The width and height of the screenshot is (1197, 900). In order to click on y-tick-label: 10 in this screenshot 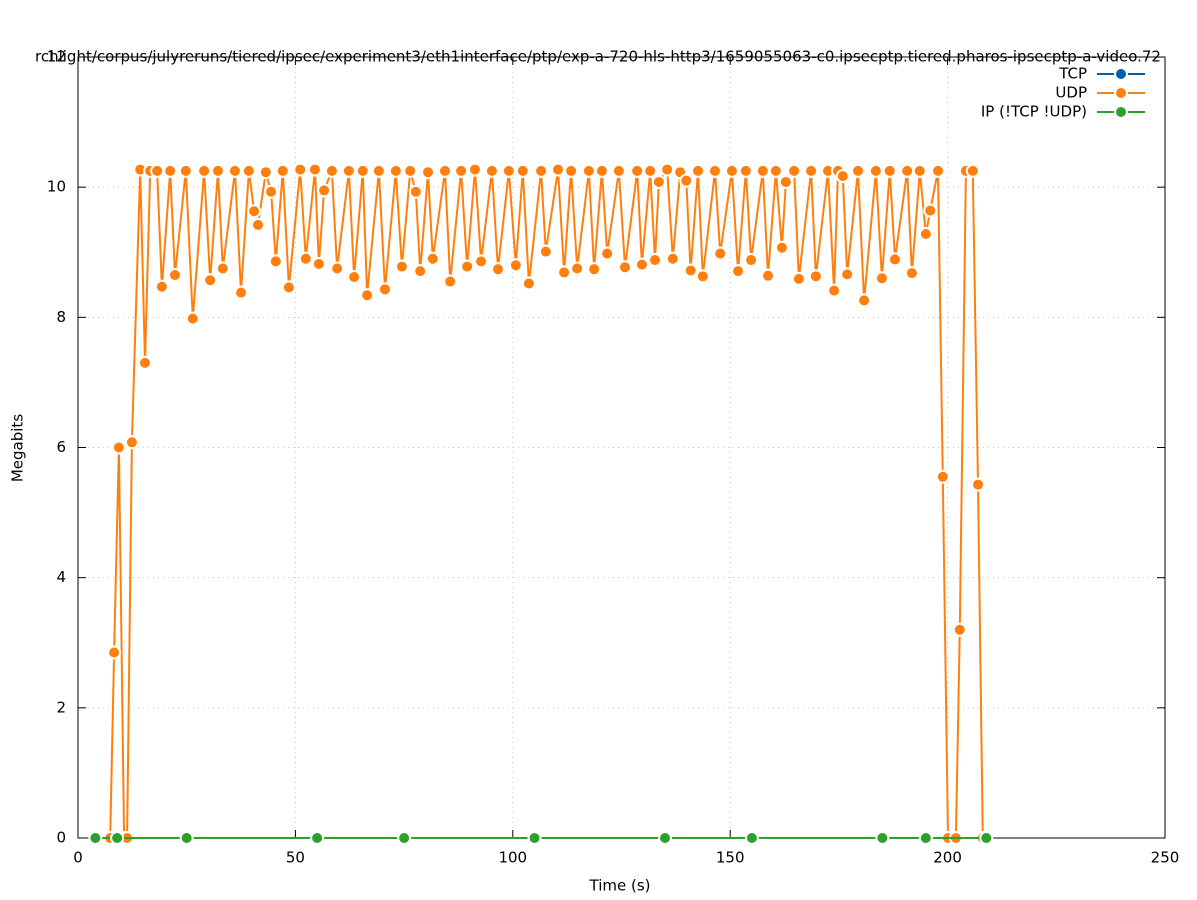, I will do `click(56, 187)`.